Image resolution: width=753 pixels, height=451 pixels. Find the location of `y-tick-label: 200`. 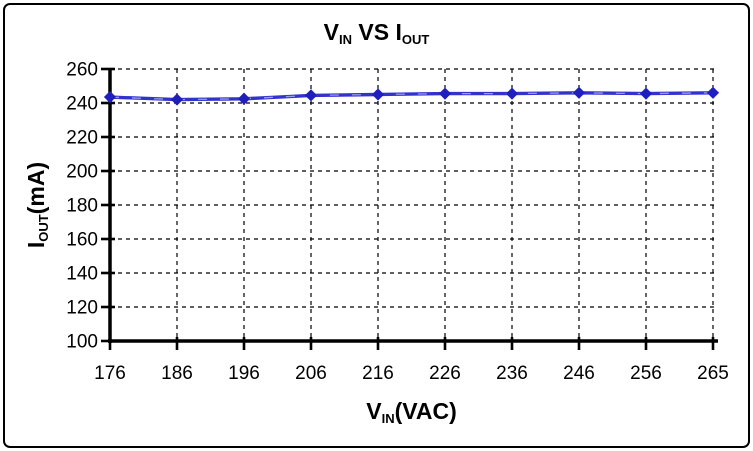

y-tick-label: 200 is located at coordinates (82, 172).